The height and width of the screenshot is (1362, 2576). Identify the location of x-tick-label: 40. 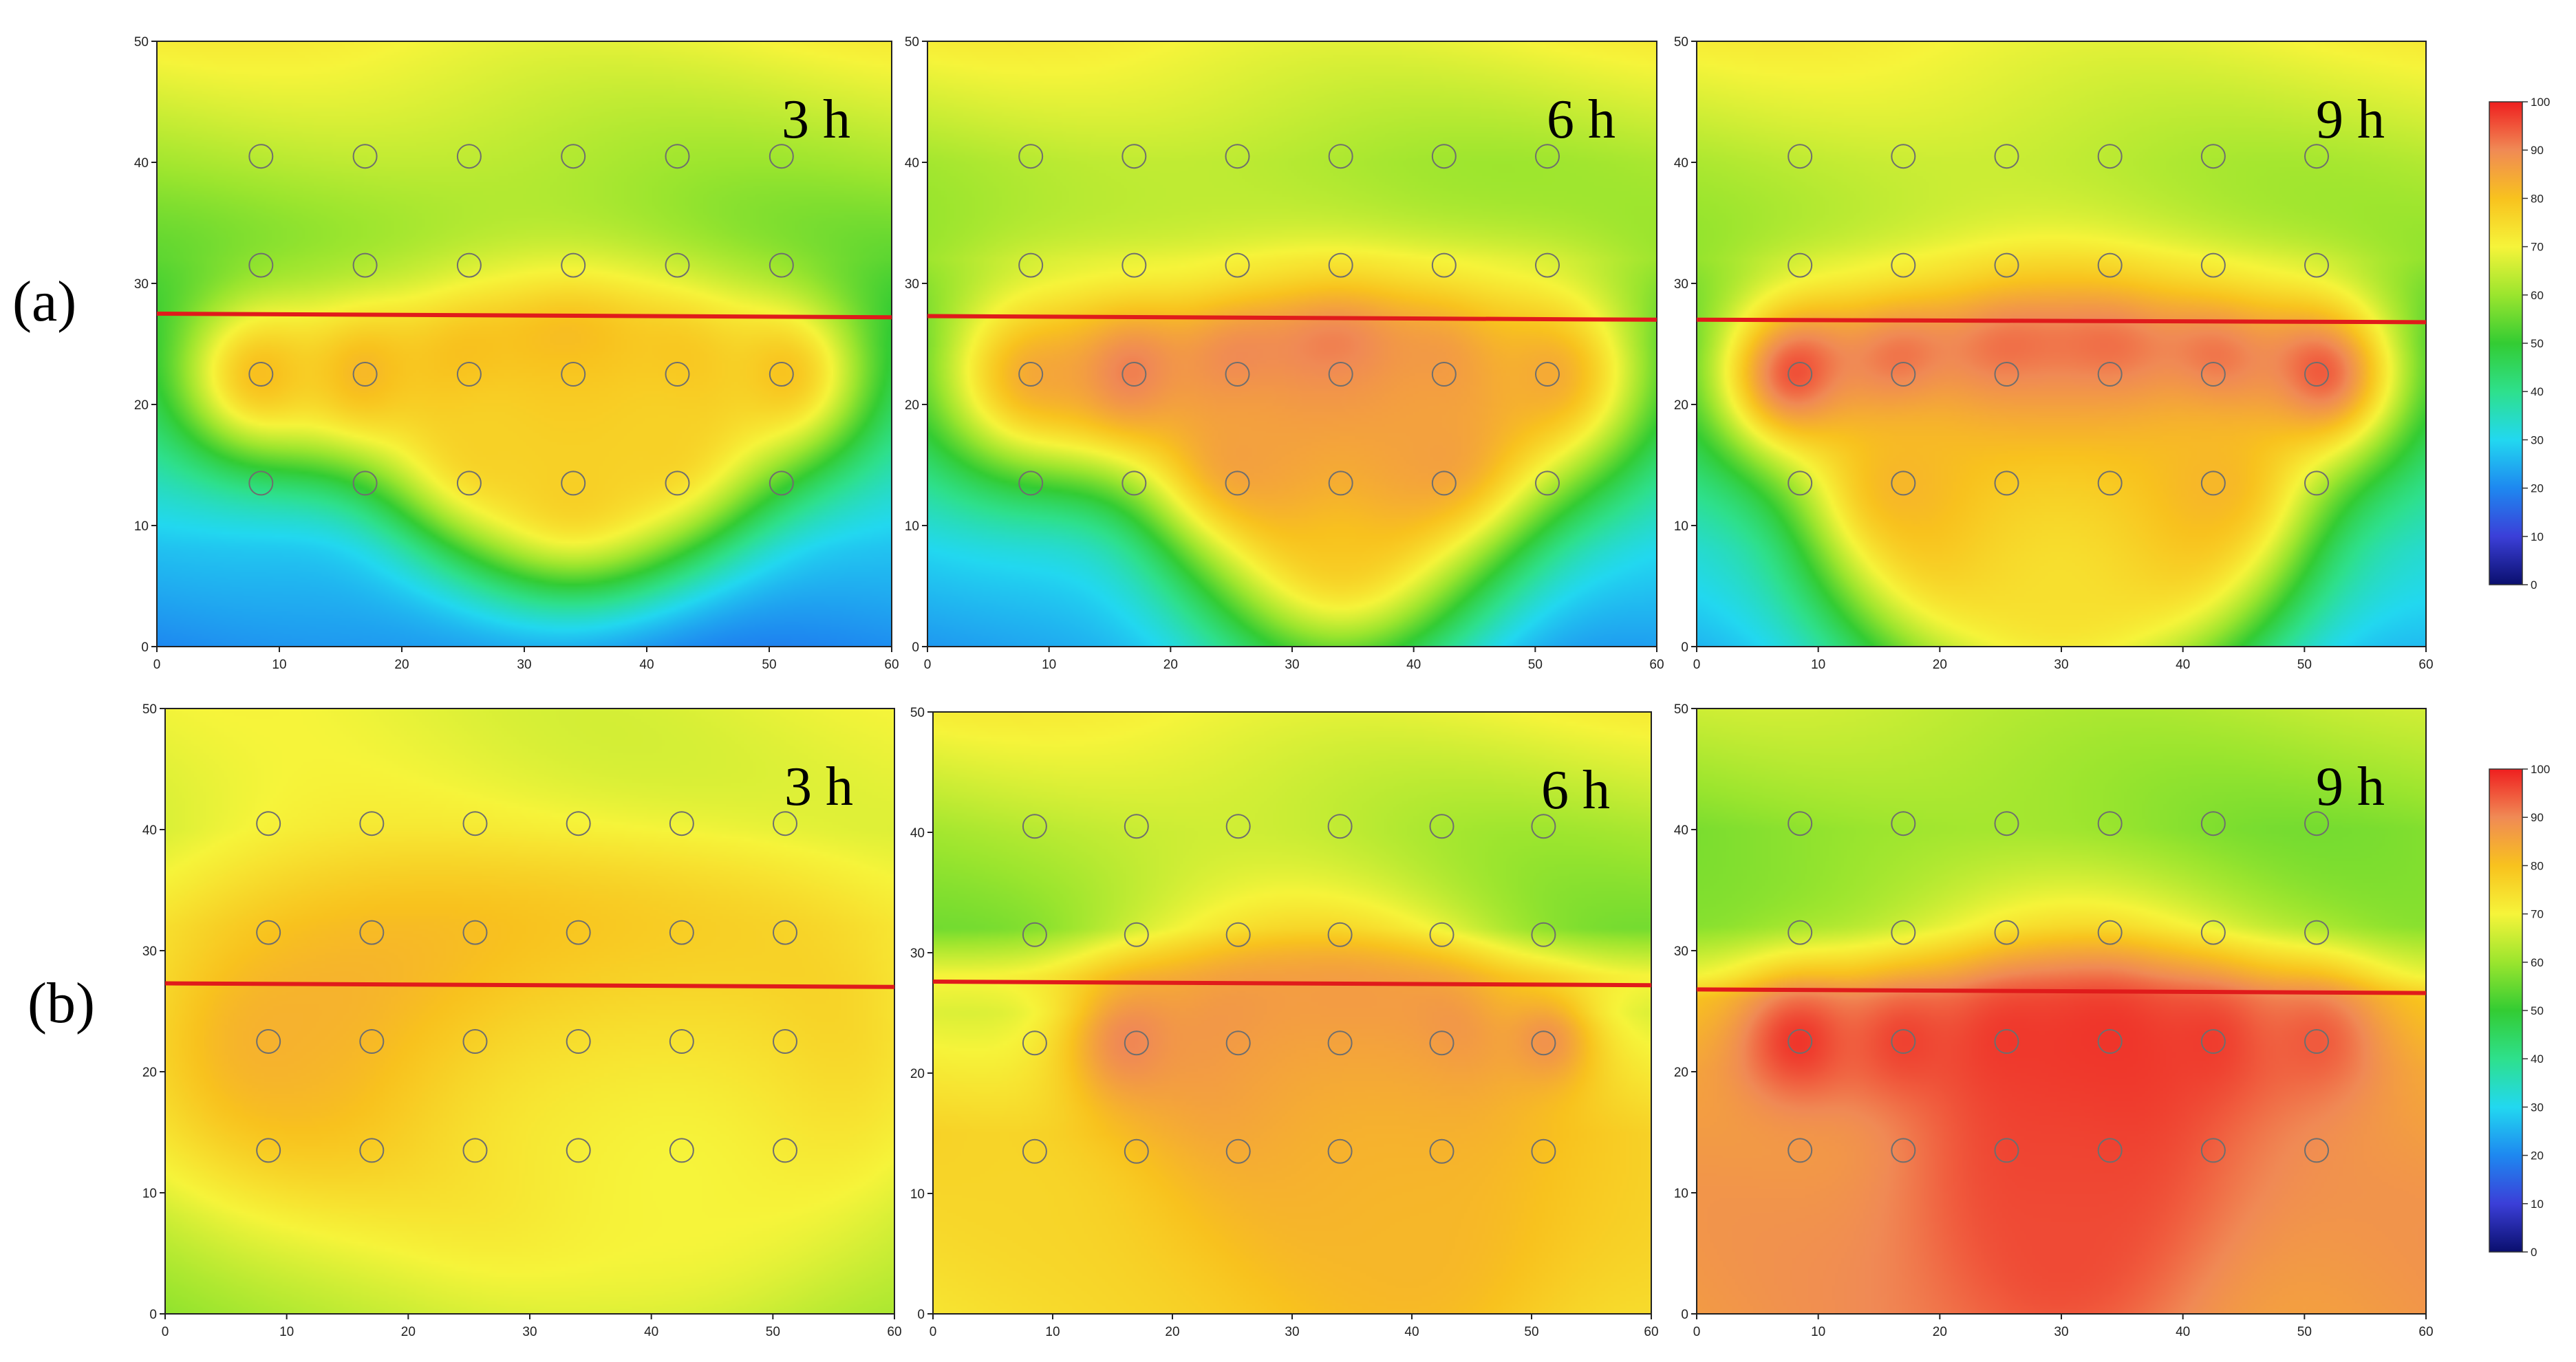
(1414, 665).